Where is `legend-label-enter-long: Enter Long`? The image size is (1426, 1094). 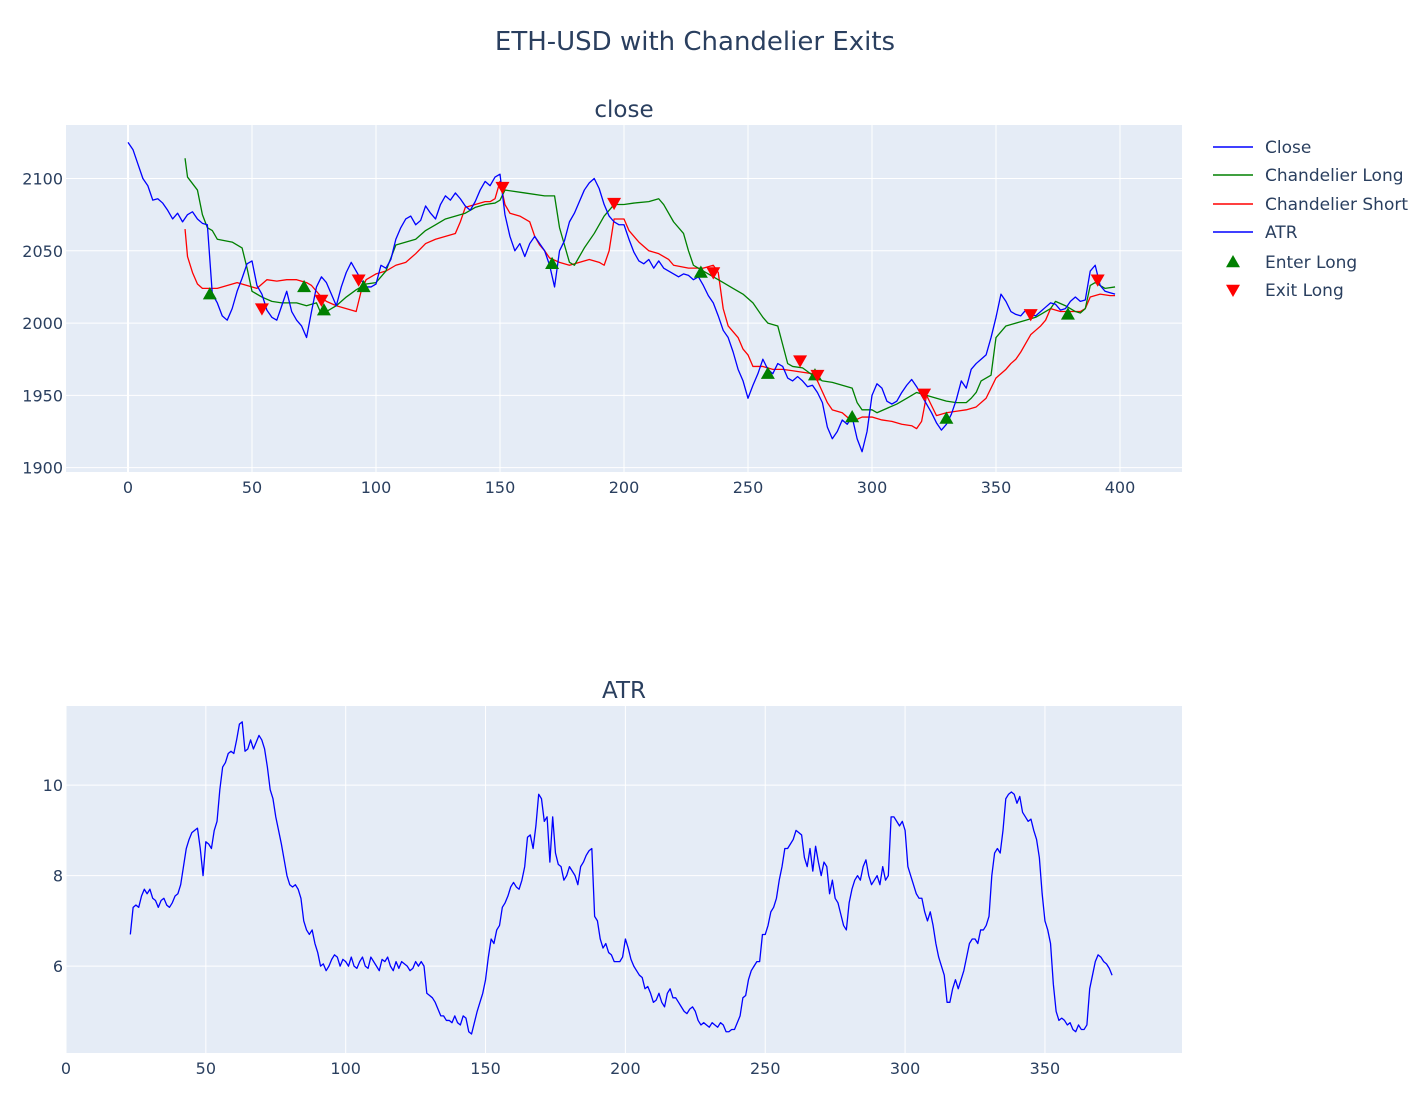
legend-label-enter-long: Enter Long is located at coordinates (1311, 263).